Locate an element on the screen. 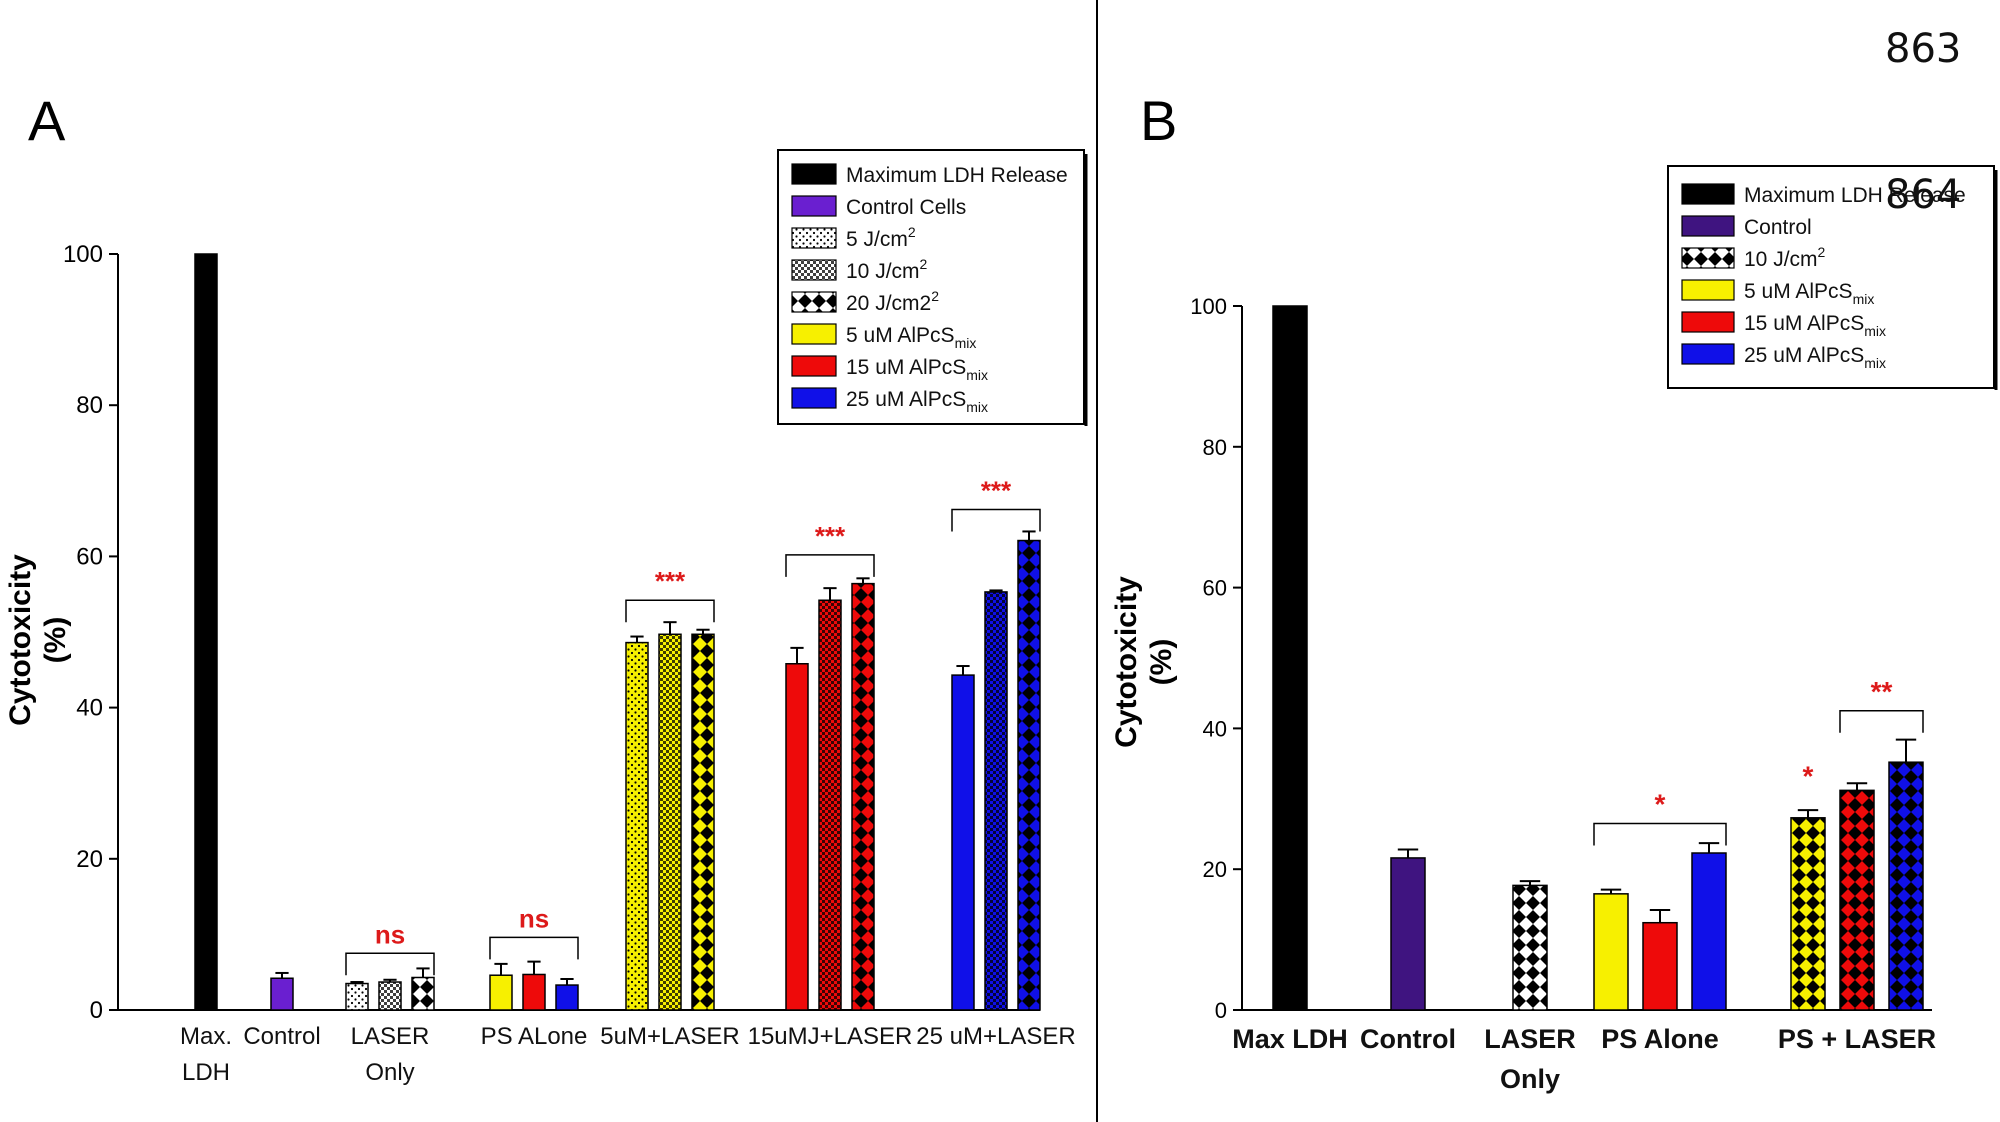  legend-label: 5 J/cm2 is located at coordinates (881, 237).